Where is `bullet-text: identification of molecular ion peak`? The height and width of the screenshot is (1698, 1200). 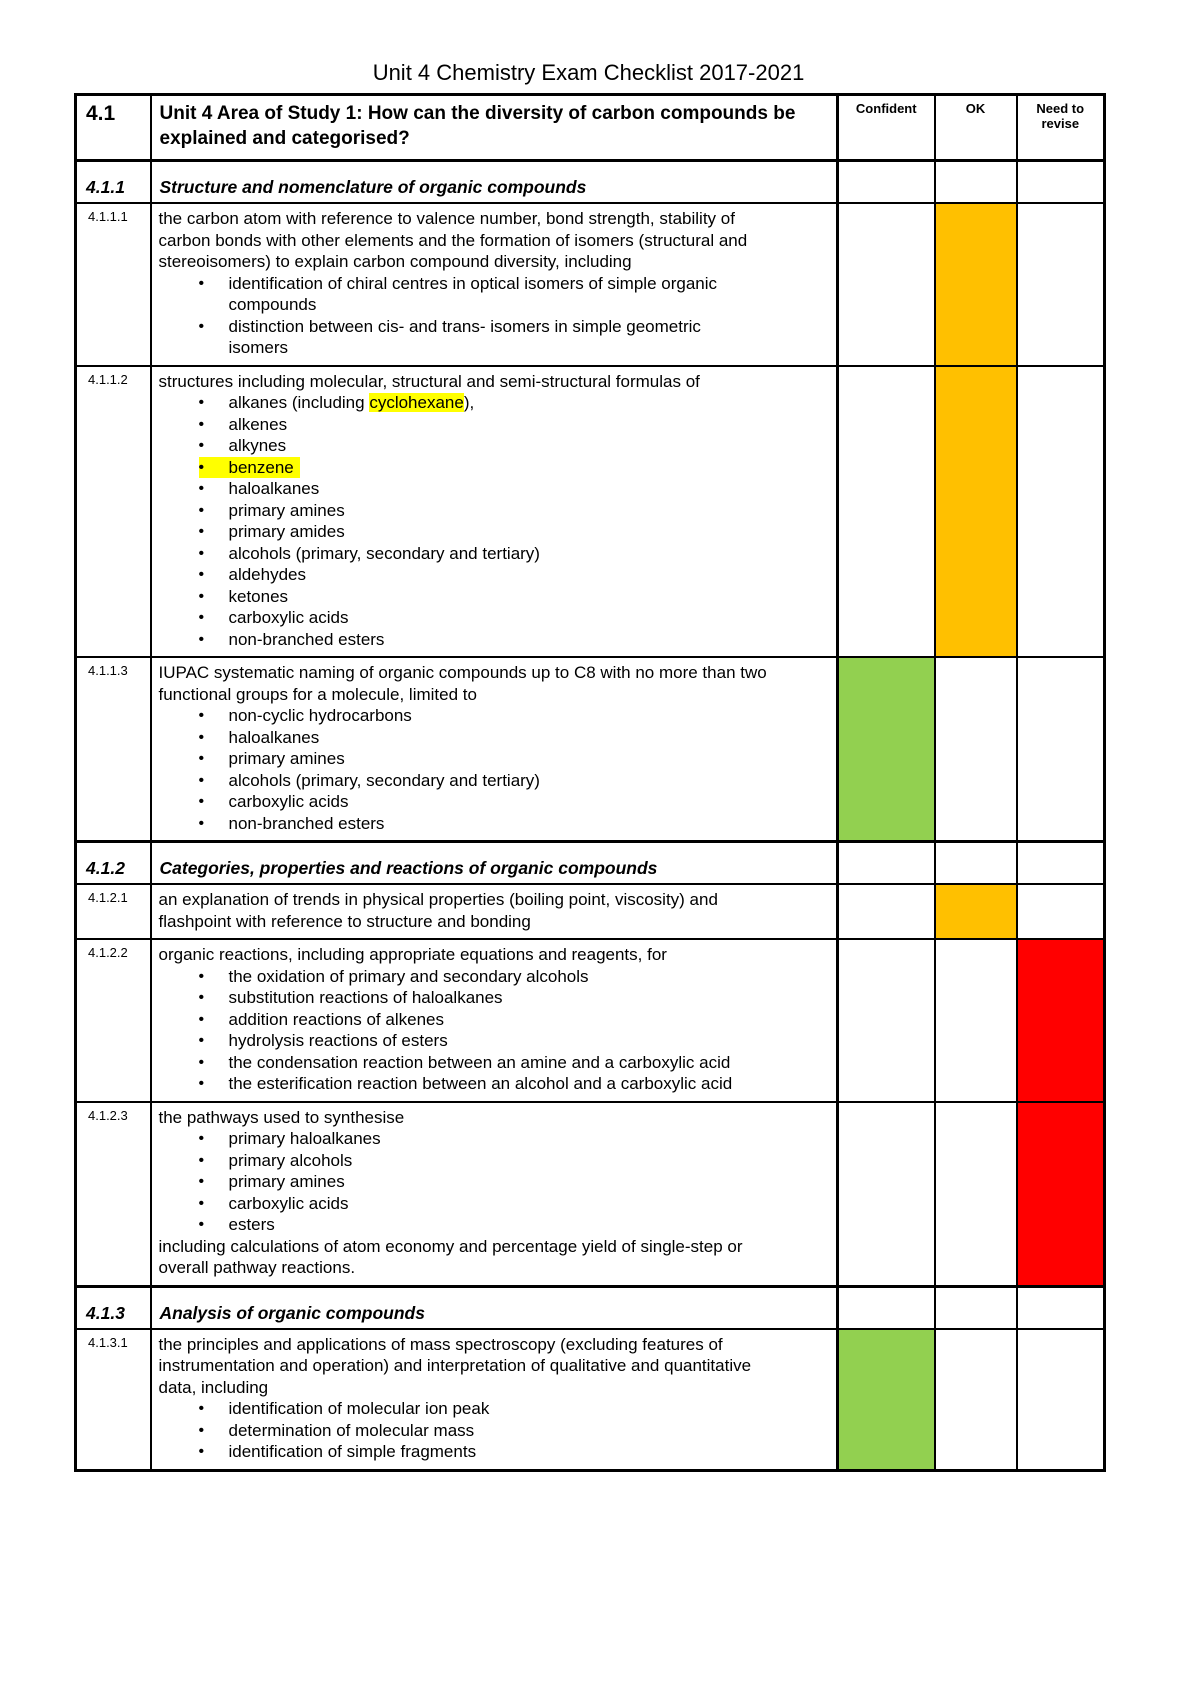 bullet-text: identification of molecular ion peak is located at coordinates (359, 1409).